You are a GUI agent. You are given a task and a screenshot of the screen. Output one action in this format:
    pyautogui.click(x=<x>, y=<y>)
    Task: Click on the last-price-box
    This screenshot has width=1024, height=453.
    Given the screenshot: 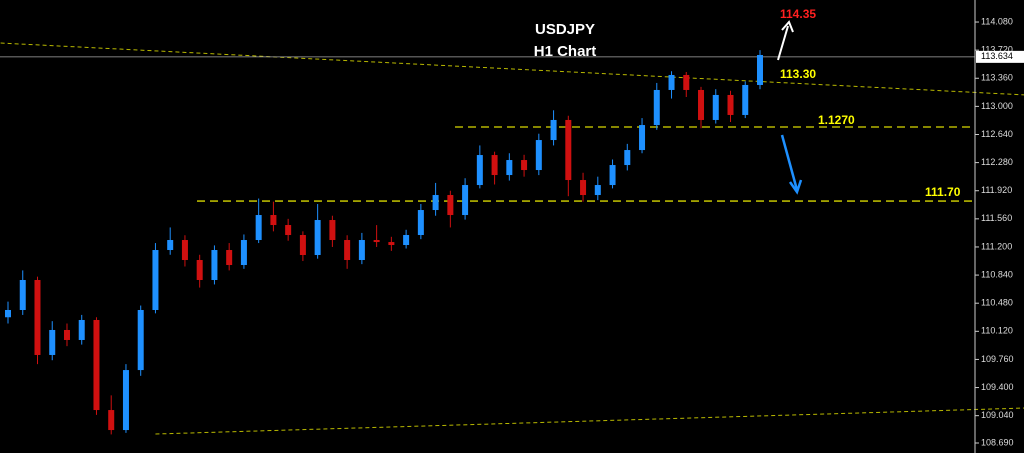 What is the action you would take?
    pyautogui.click(x=1000, y=56)
    